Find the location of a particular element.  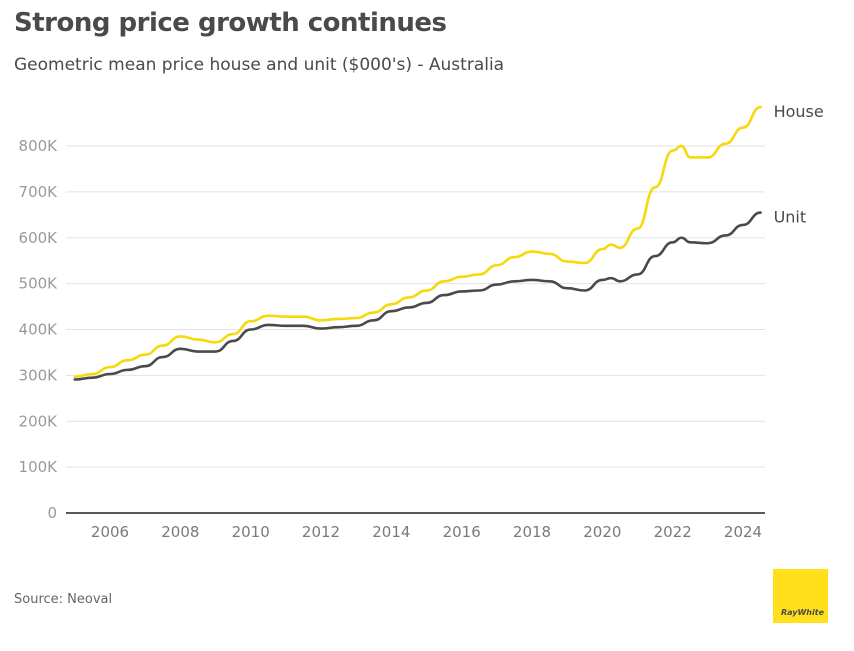

series-label-unit: Unit is located at coordinates (790, 217).